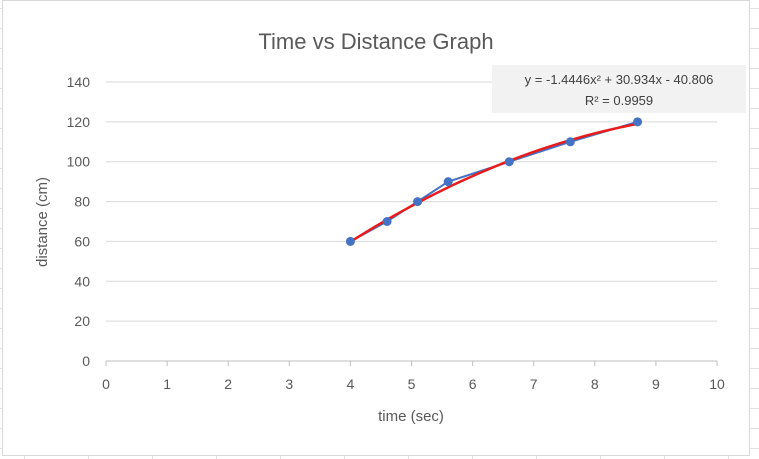 Image resolution: width=759 pixels, height=459 pixels. I want to click on y-tick-label: 0, so click(86, 361).